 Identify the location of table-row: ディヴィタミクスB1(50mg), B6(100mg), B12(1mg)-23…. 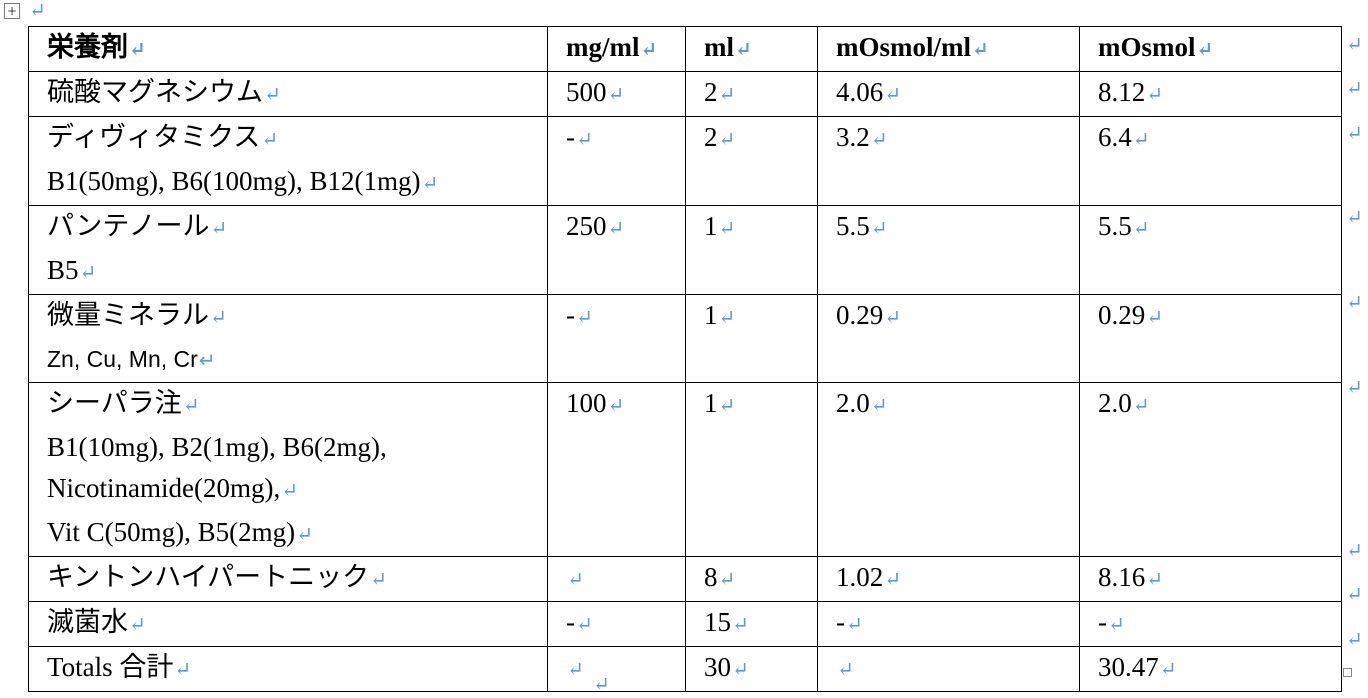
(685, 161).